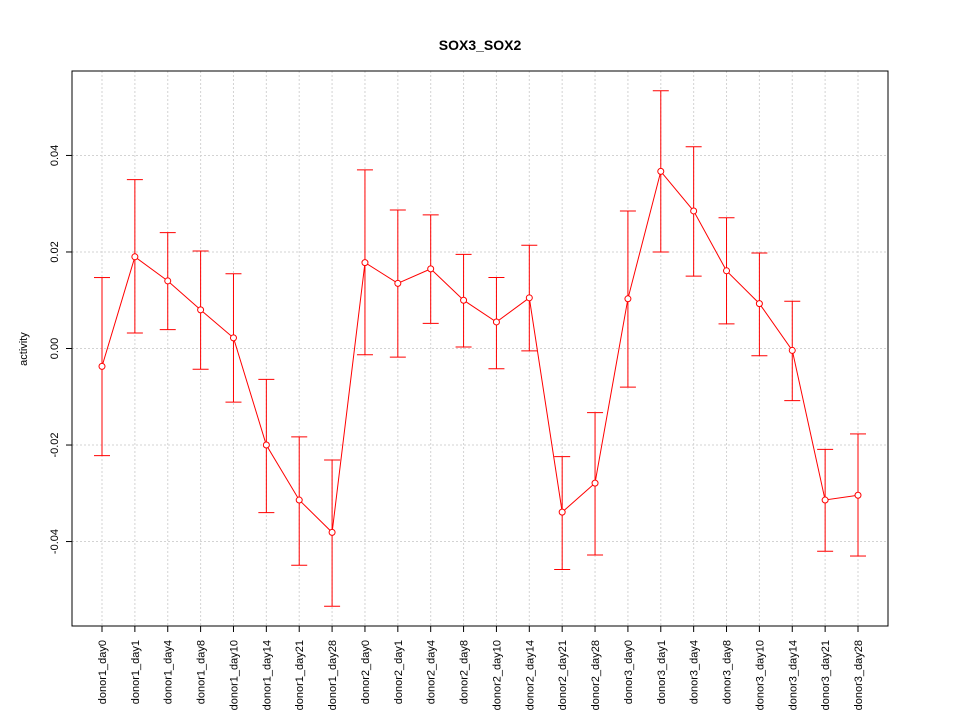 The height and width of the screenshot is (720, 960). I want to click on x-tick-label: donor1_day4, so click(169, 672).